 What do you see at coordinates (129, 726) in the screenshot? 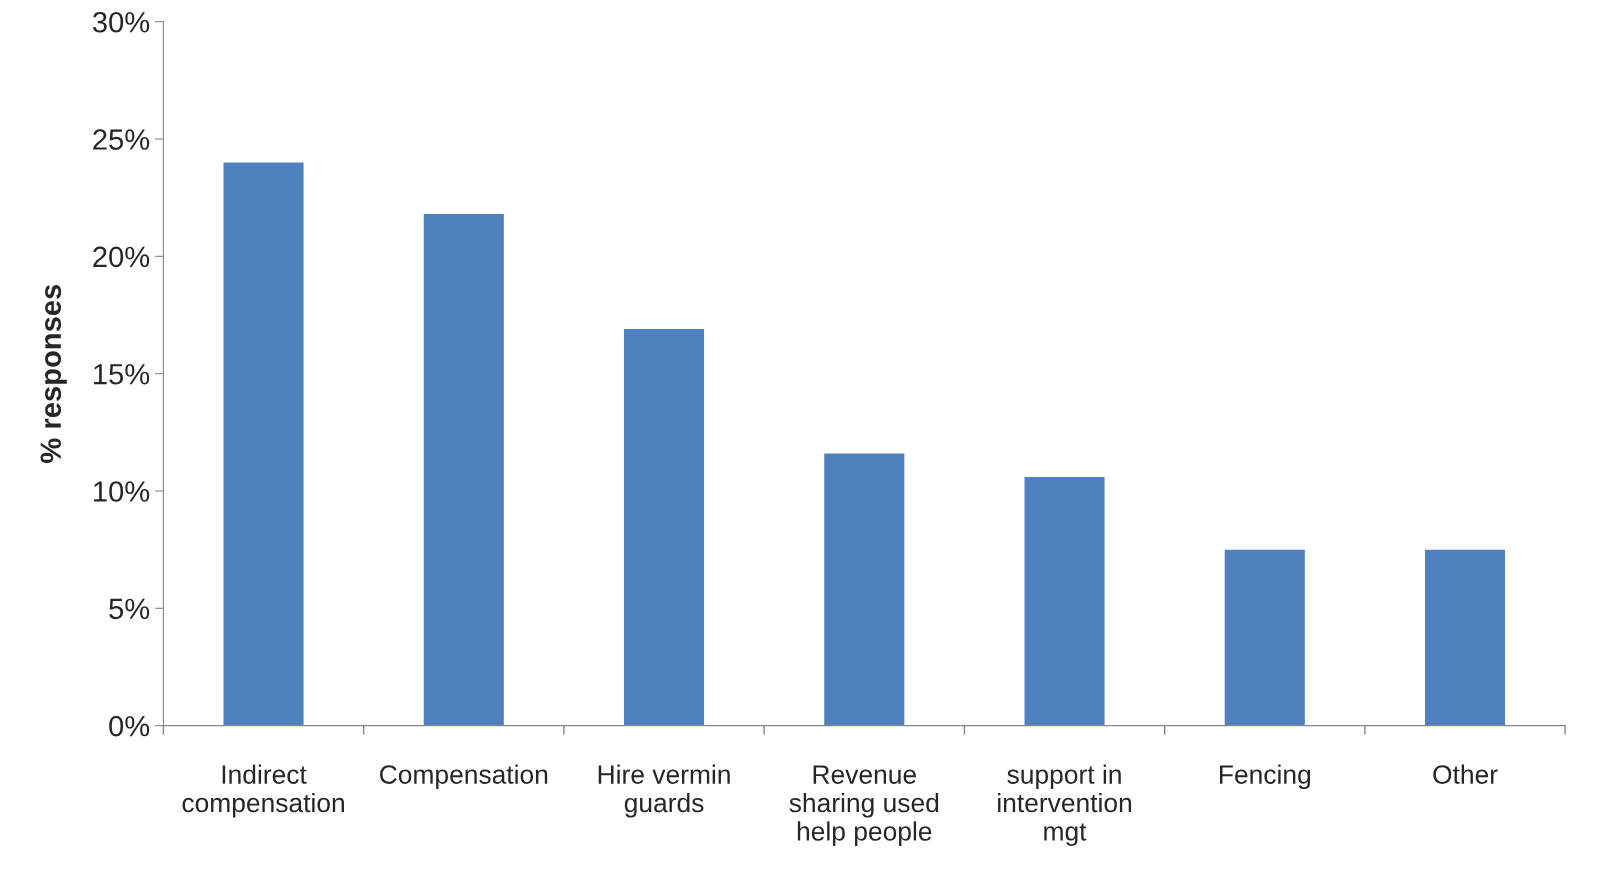
I see `y-tick-label: 0%` at bounding box center [129, 726].